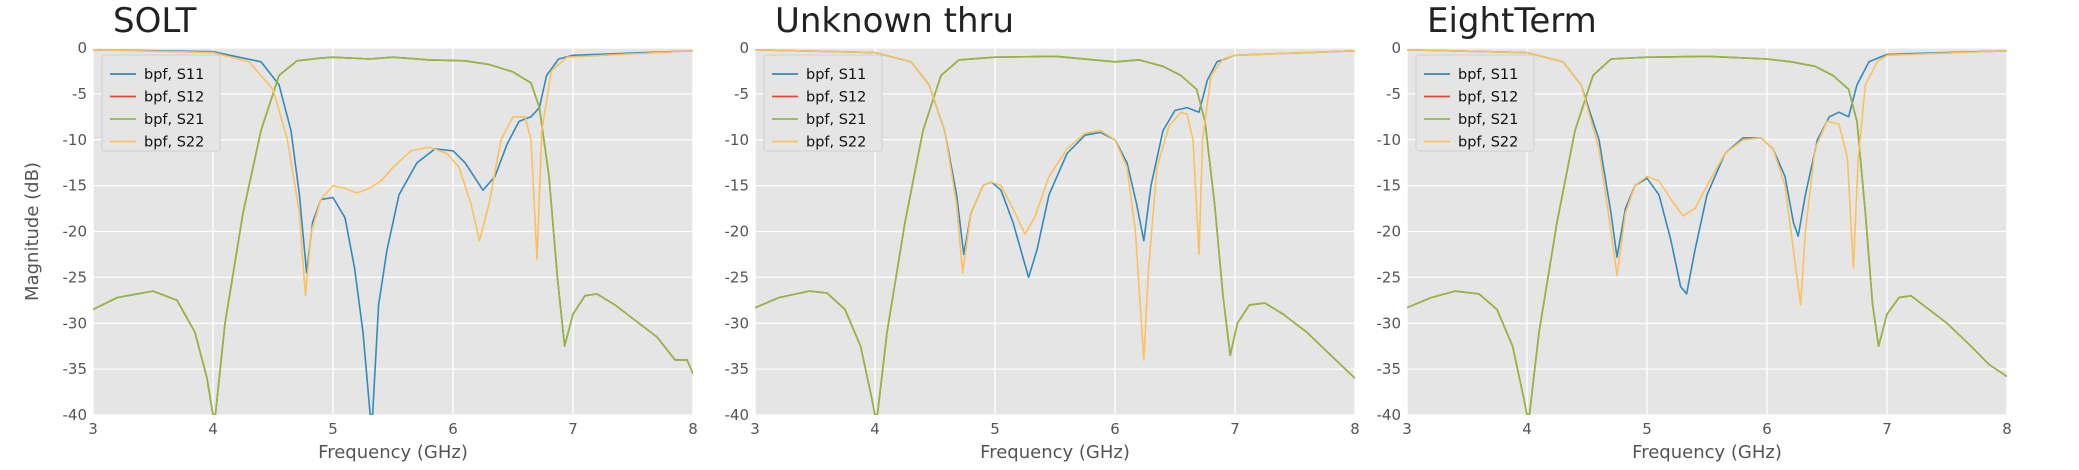  I want to click on chart-title: EightTerm, so click(1512, 21).